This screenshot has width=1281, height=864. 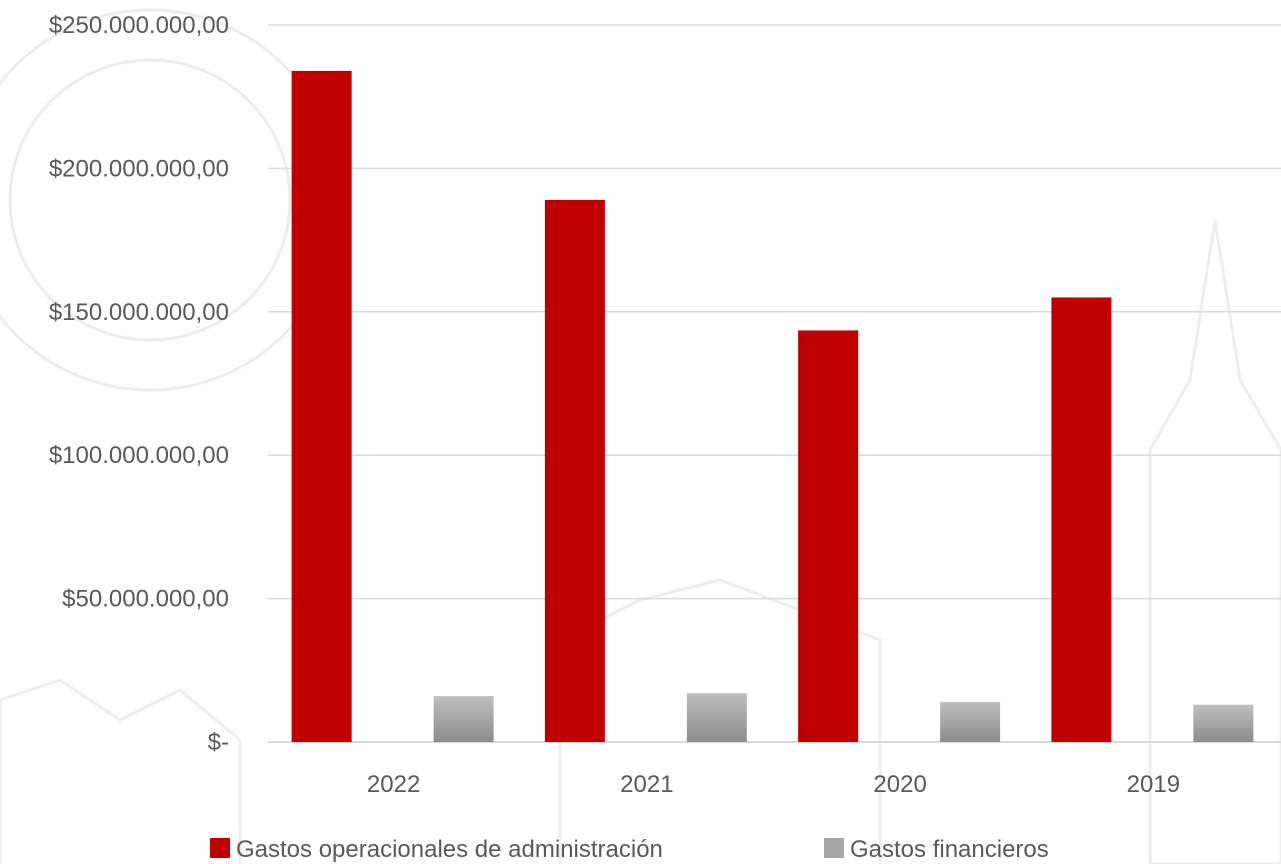 What do you see at coordinates (949, 849) in the screenshot?
I see `legend-label: Gastos financieros` at bounding box center [949, 849].